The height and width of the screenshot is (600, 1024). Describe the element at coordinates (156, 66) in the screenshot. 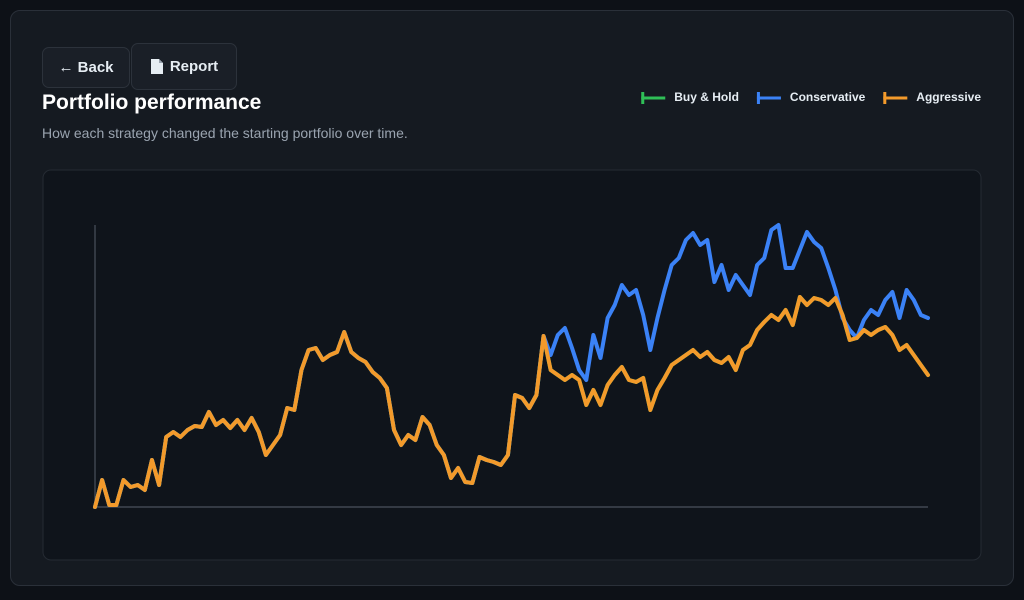

I see `report-icon` at that location.